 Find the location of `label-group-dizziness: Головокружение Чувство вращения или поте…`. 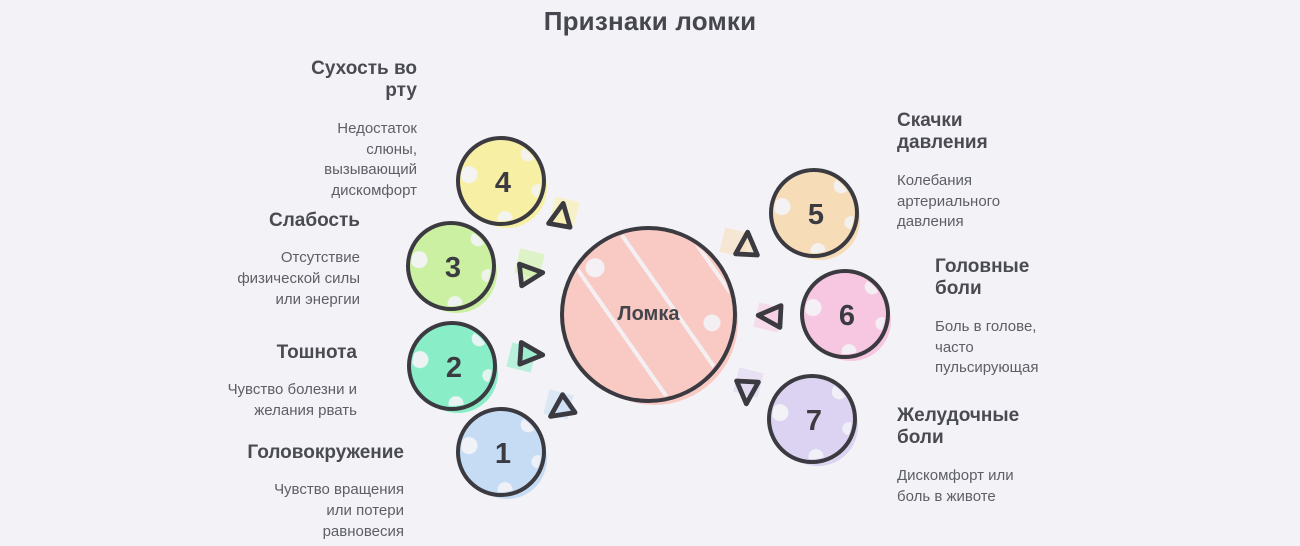

label-group-dizziness: Головокружение Чувство вращения или поте… is located at coordinates (314, 492).